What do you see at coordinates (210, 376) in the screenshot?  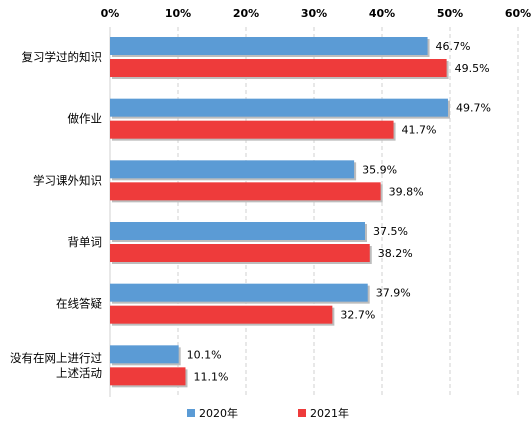 I see `data-label: 11.1%` at bounding box center [210, 376].